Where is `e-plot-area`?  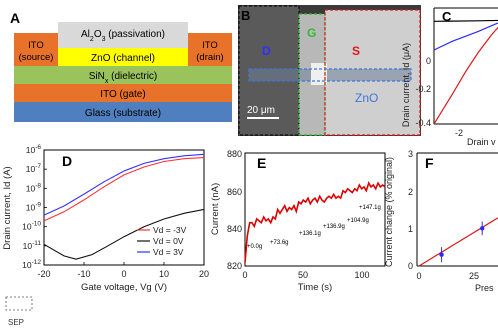
e-plot-area is located at coordinates (315, 222).